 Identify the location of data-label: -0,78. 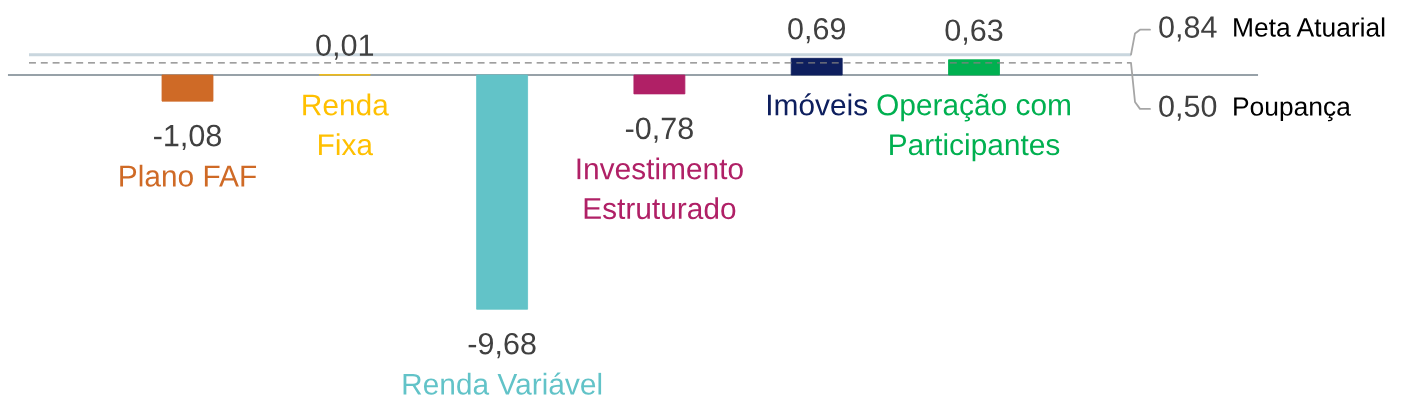
(659, 130).